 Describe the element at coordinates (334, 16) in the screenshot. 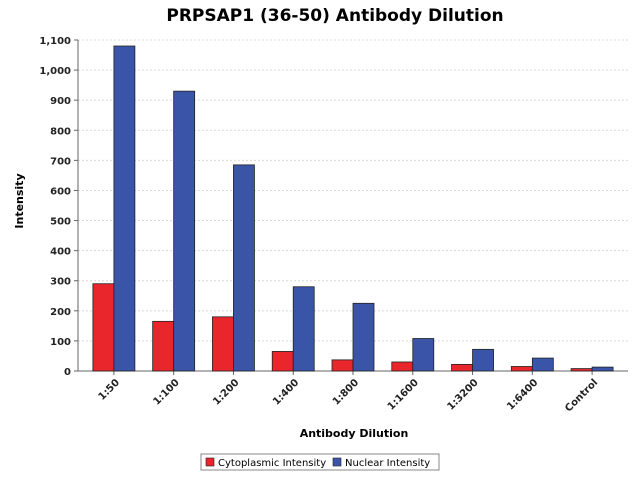

I see `chart-title: PRPSAP1 (36-50) Antibody Dilution` at that location.